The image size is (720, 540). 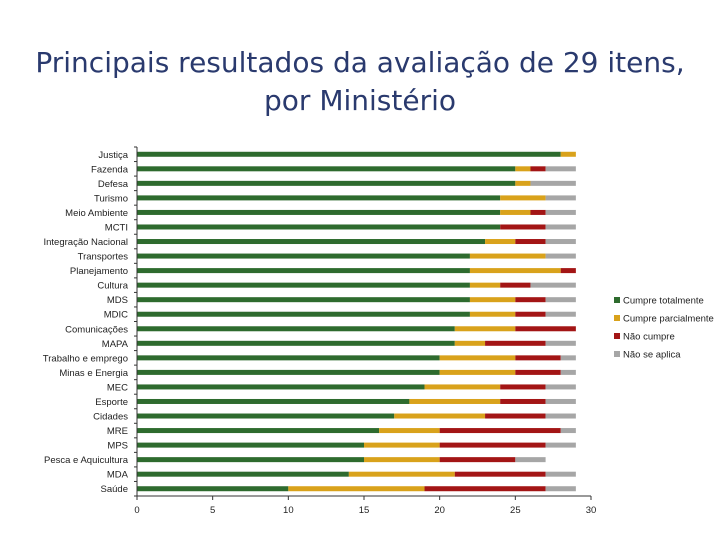 What do you see at coordinates (117, 300) in the screenshot?
I see `category-label: MDS` at bounding box center [117, 300].